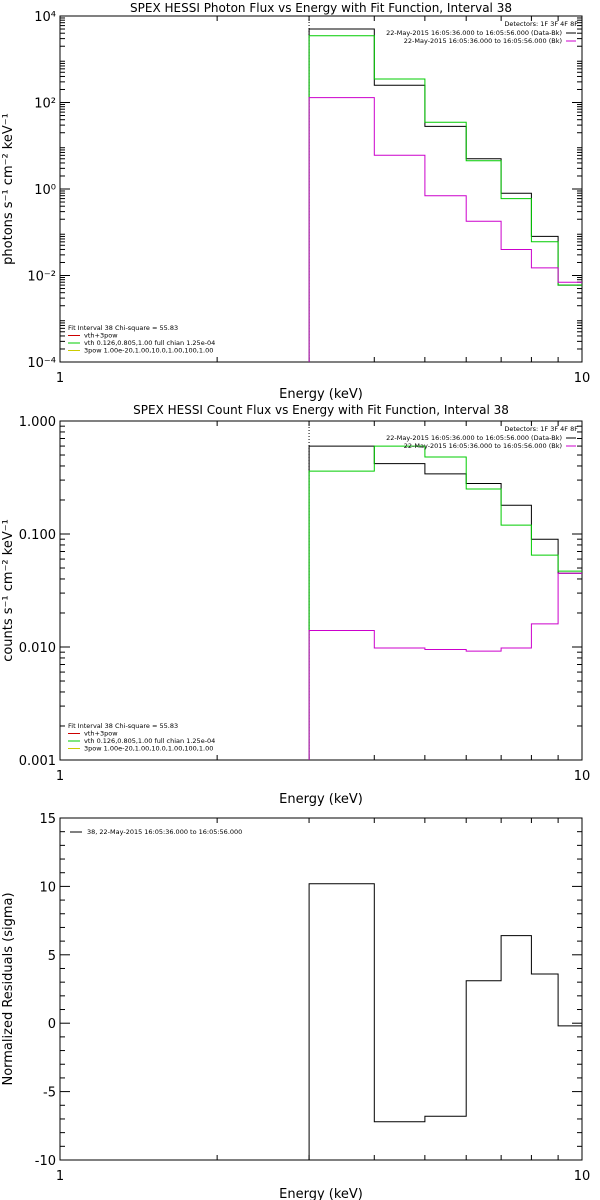 This screenshot has height=1200, width=600. What do you see at coordinates (47, 819) in the screenshot?
I see `y-tick-label-2-5: 15` at bounding box center [47, 819].